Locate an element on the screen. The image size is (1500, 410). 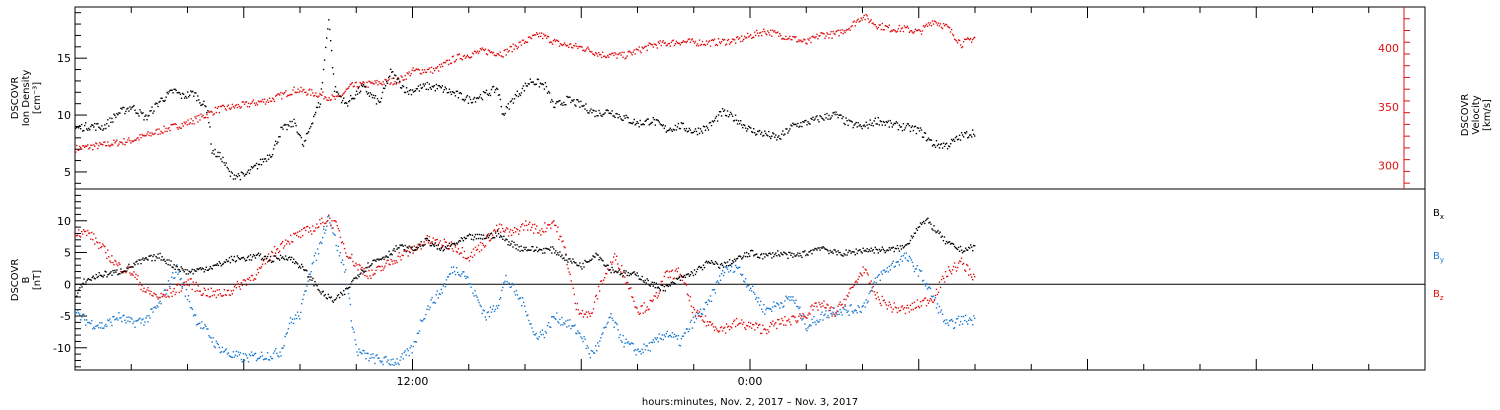
field-axis-label-line: [nT] is located at coordinates (37, 280).